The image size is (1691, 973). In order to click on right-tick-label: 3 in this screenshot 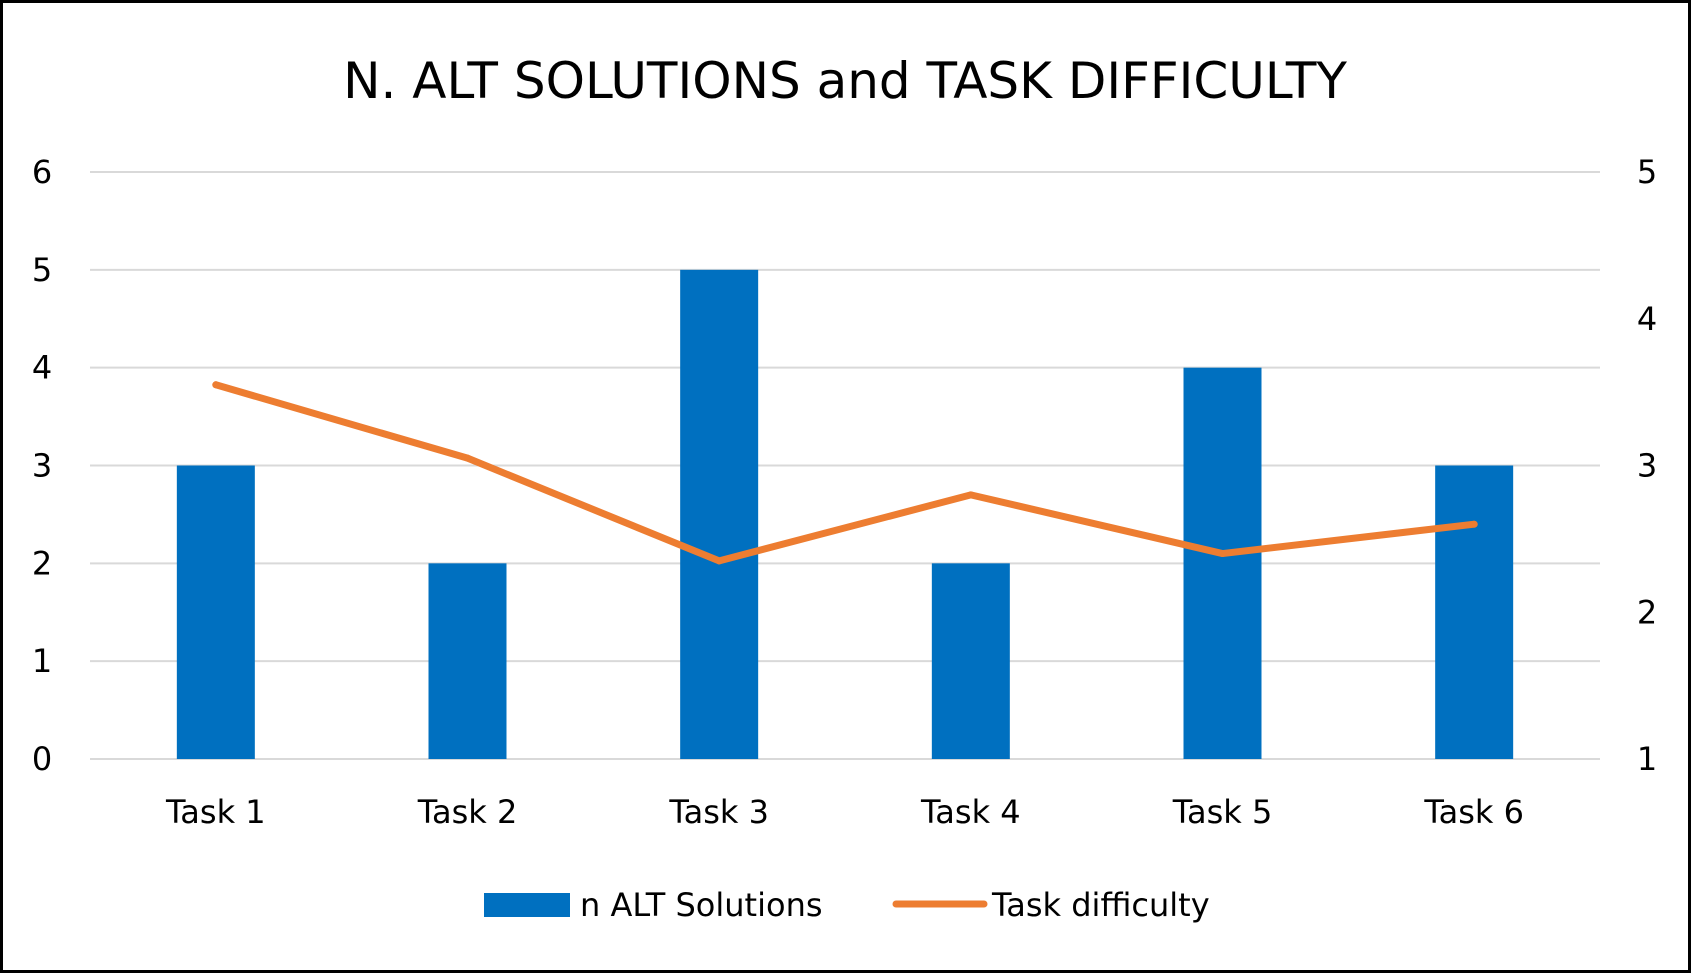, I will do `click(1647, 466)`.